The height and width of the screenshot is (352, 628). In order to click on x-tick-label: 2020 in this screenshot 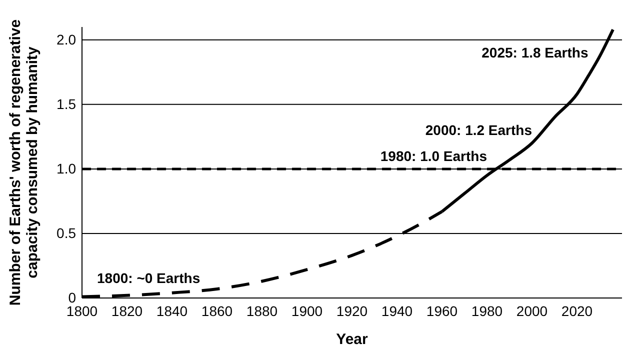, I will do `click(577, 310)`.